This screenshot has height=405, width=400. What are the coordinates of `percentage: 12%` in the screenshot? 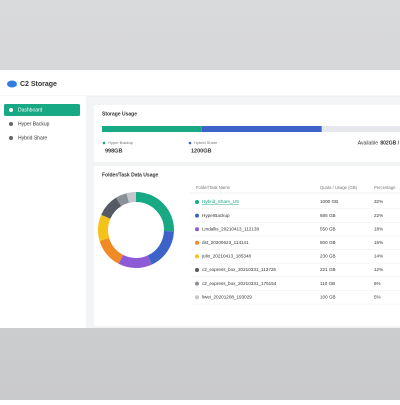 It's located at (378, 269).